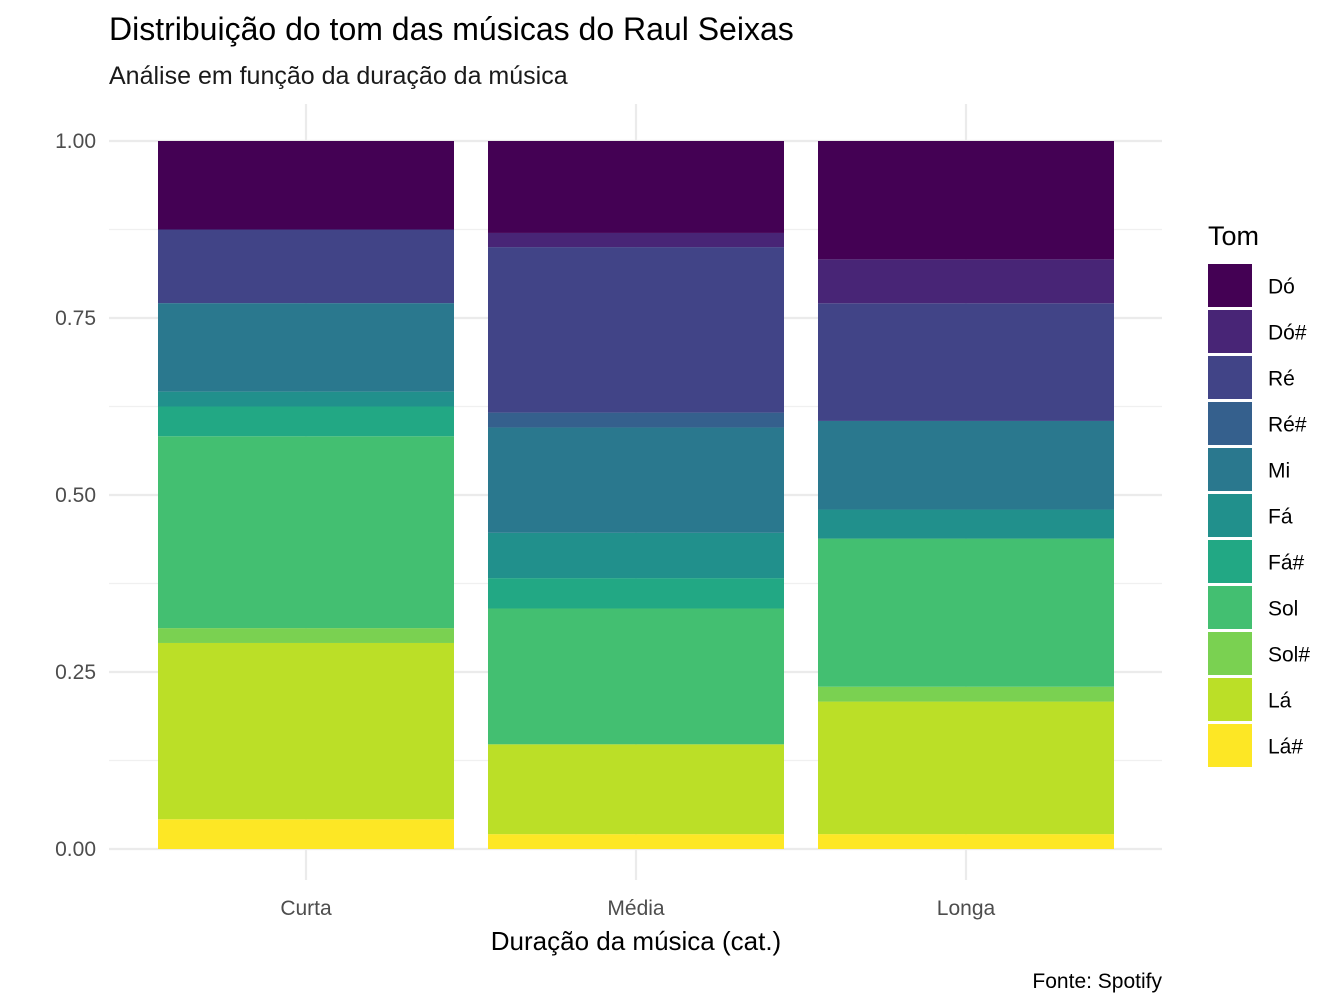  I want to click on bar-Longa-Fá, so click(966, 524).